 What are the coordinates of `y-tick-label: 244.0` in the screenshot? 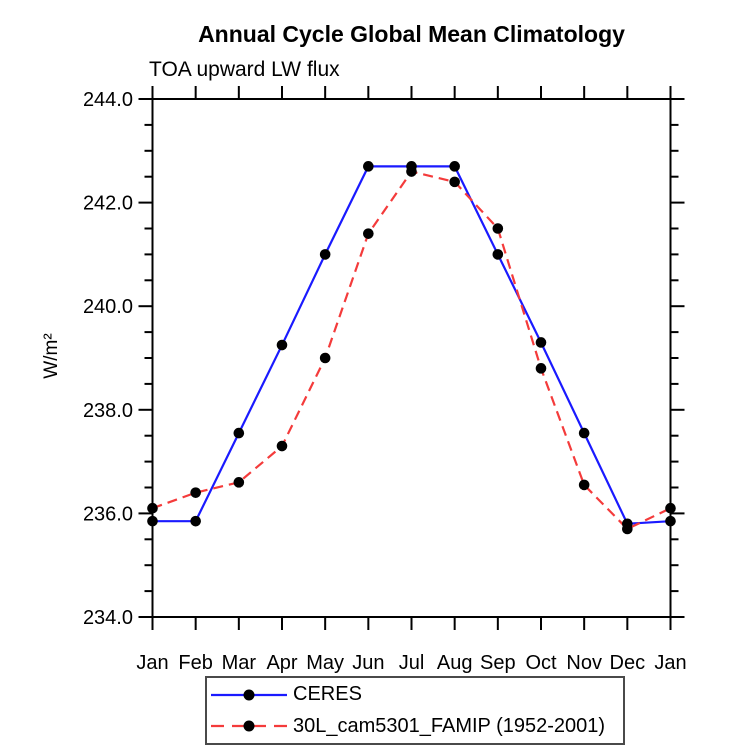 It's located at (108, 100).